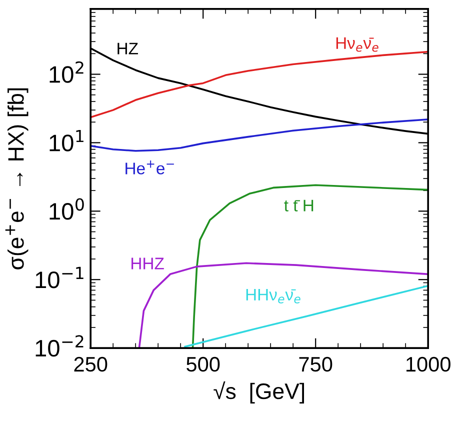 Image resolution: width=453 pixels, height=426 pixels. What do you see at coordinates (91, 364) in the screenshot?
I see `x-tick-label: 250` at bounding box center [91, 364].